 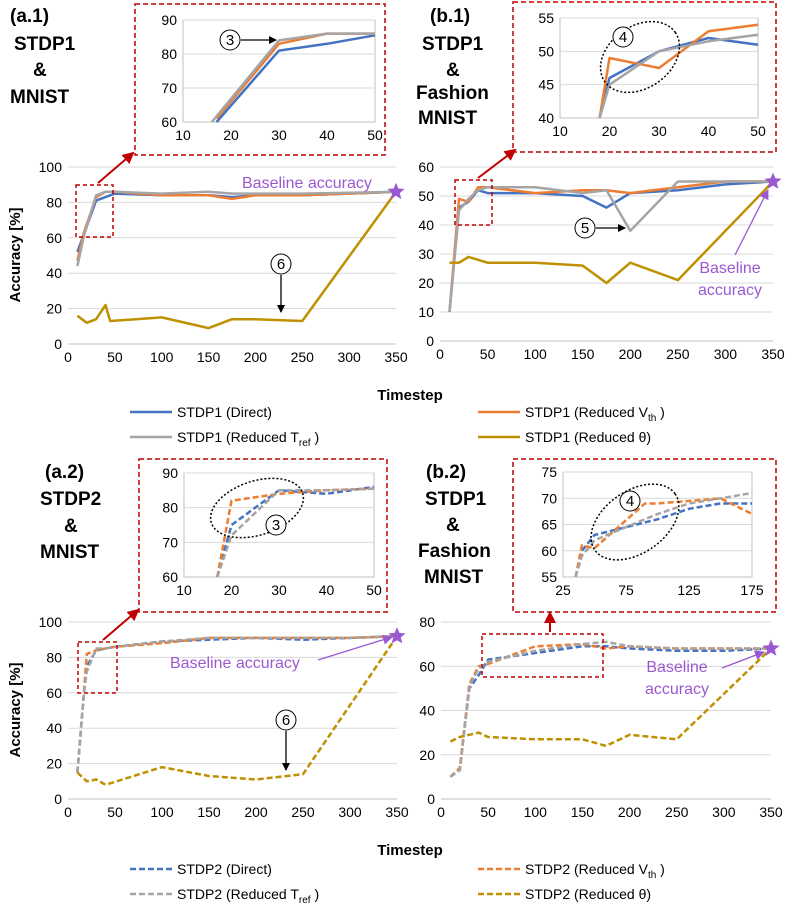 I want to click on svg-text: 3, so click(x=230, y=40).